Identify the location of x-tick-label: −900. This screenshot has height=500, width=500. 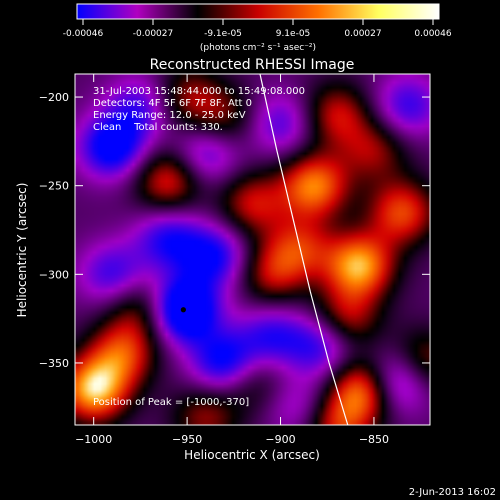
(280, 439).